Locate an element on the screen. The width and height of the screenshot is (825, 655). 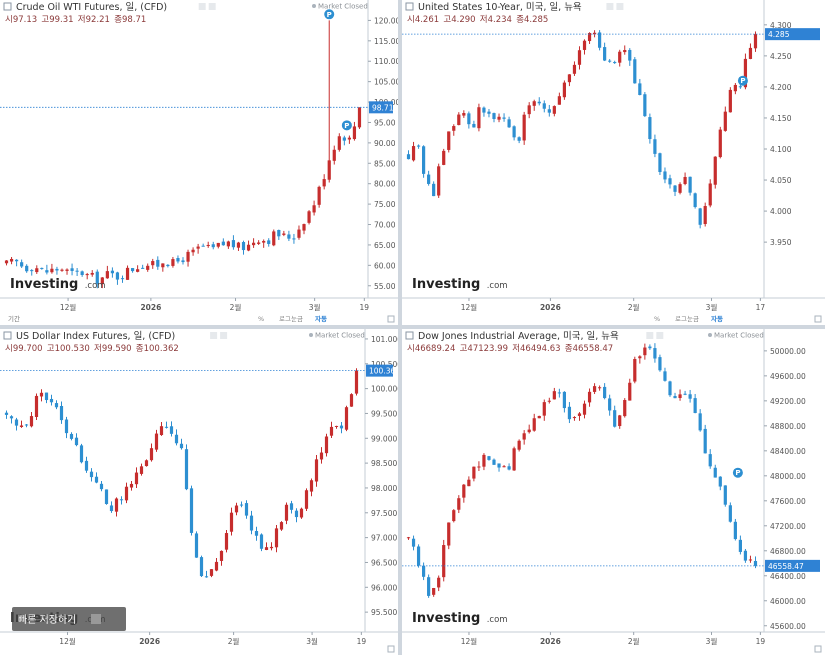
y-tick-label: 46000.00 is located at coordinates (788, 601).